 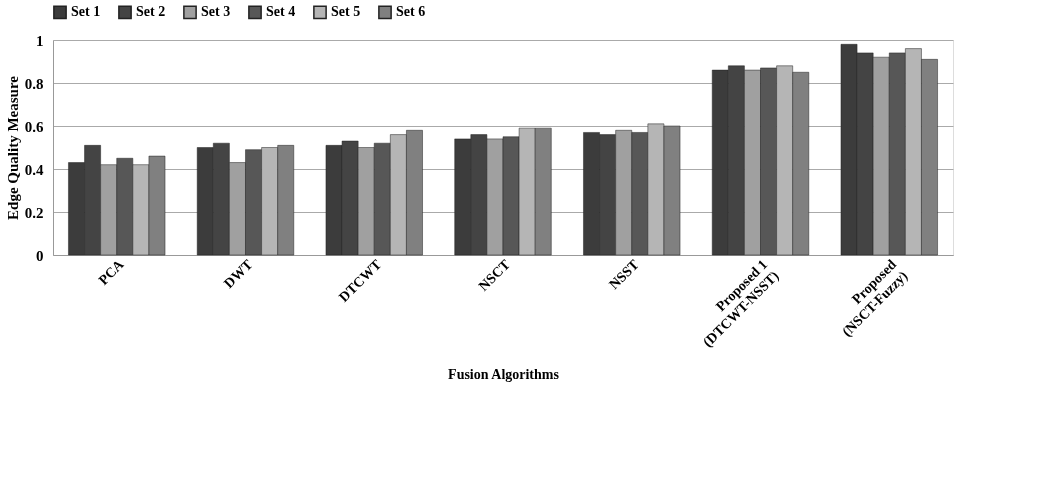 What do you see at coordinates (34, 83) in the screenshot?
I see `y-tick-label: 0.8` at bounding box center [34, 83].